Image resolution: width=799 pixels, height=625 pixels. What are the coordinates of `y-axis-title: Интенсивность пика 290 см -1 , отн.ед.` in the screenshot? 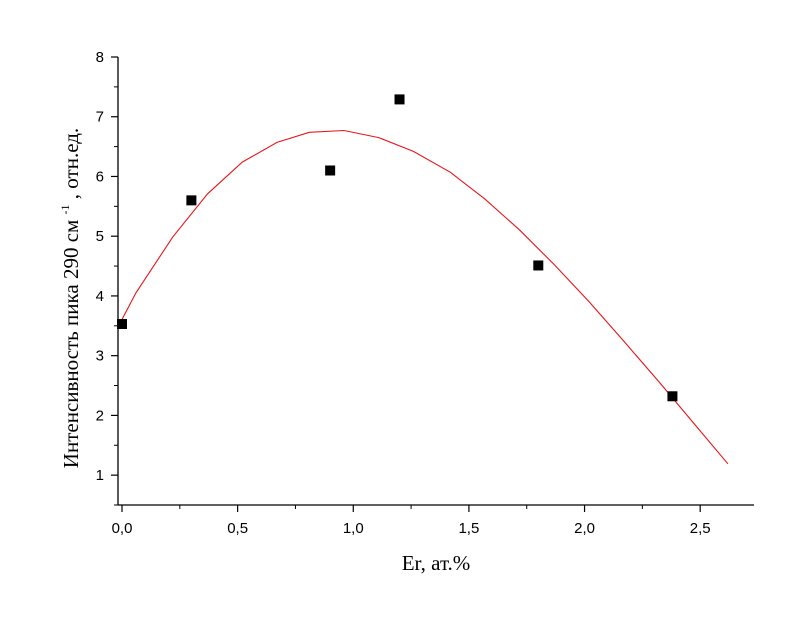 It's located at (66, 298).